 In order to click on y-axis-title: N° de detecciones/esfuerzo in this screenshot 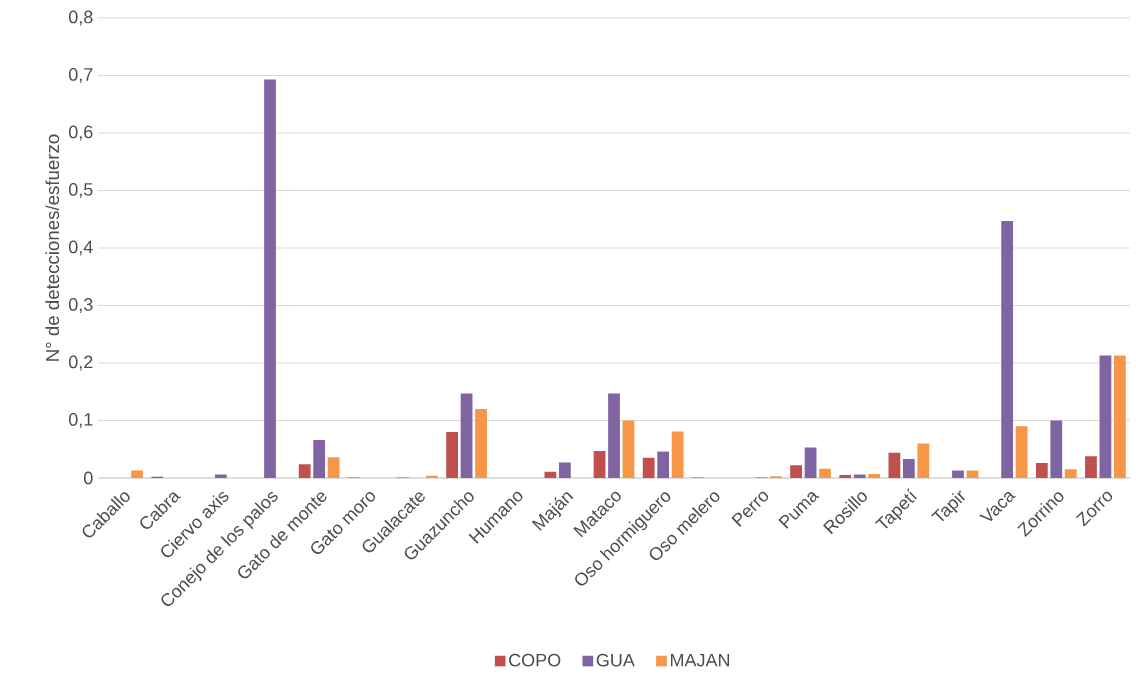, I will do `click(52, 247)`.